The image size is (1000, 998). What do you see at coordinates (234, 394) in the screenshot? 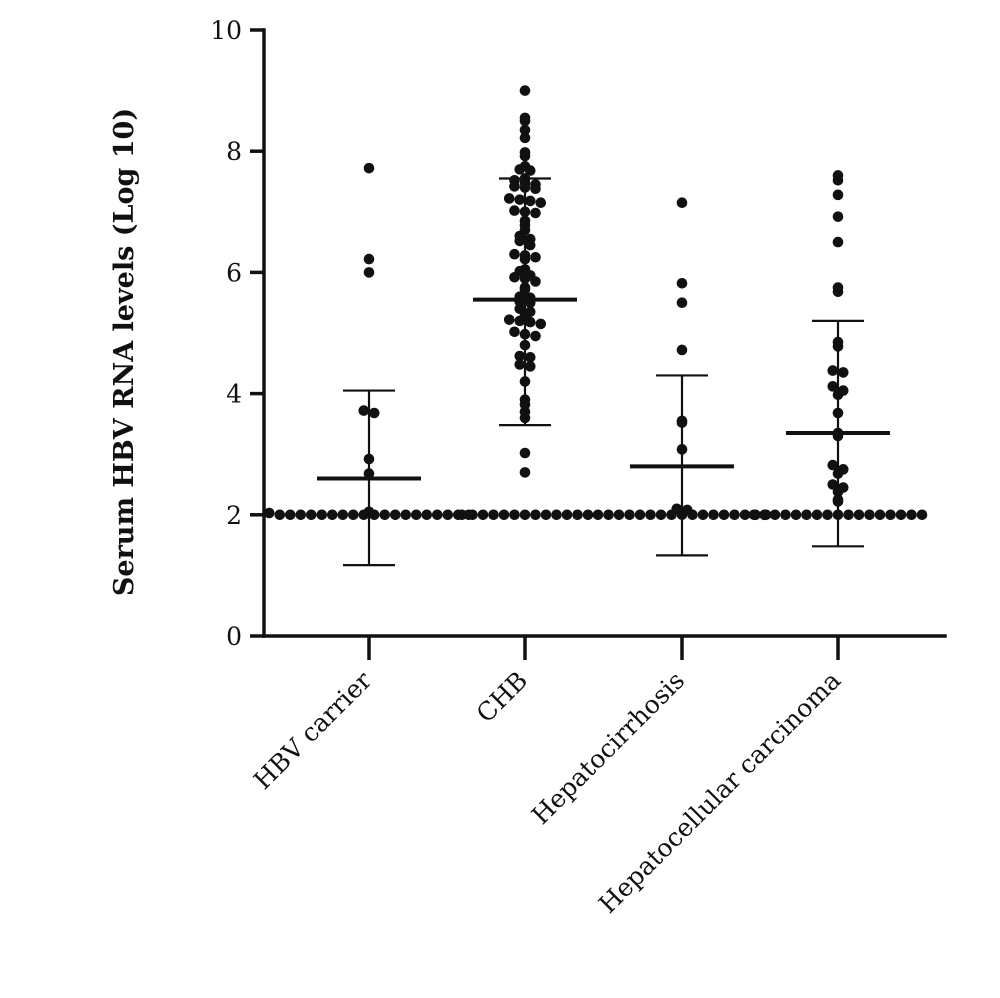
I see `y-tick-label: 4` at bounding box center [234, 394].